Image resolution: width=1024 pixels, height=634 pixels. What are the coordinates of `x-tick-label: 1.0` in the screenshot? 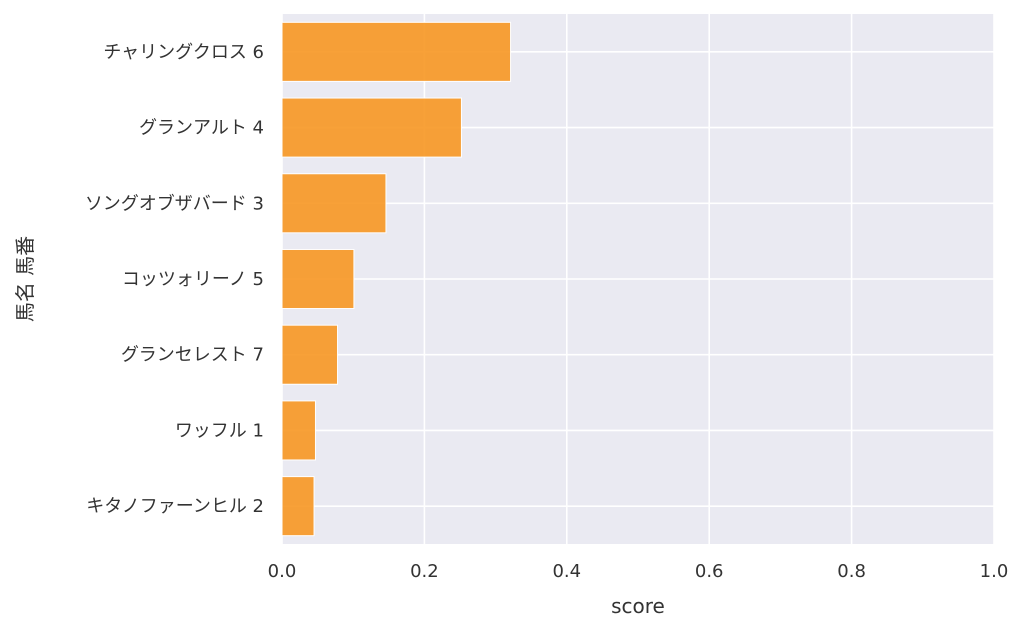 It's located at (994, 571).